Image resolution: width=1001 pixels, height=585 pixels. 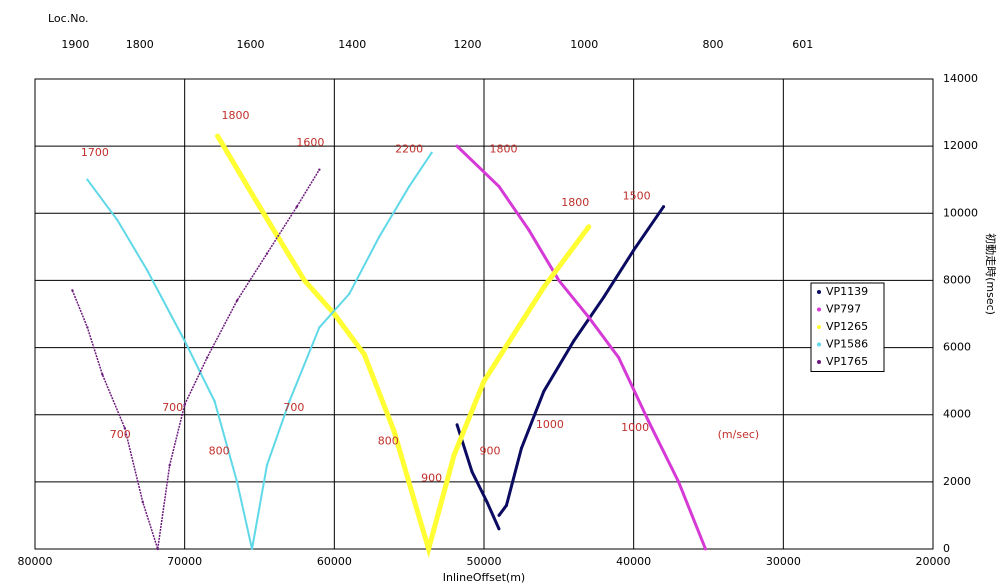 I want to click on annotation: (m/sec), so click(x=739, y=434).